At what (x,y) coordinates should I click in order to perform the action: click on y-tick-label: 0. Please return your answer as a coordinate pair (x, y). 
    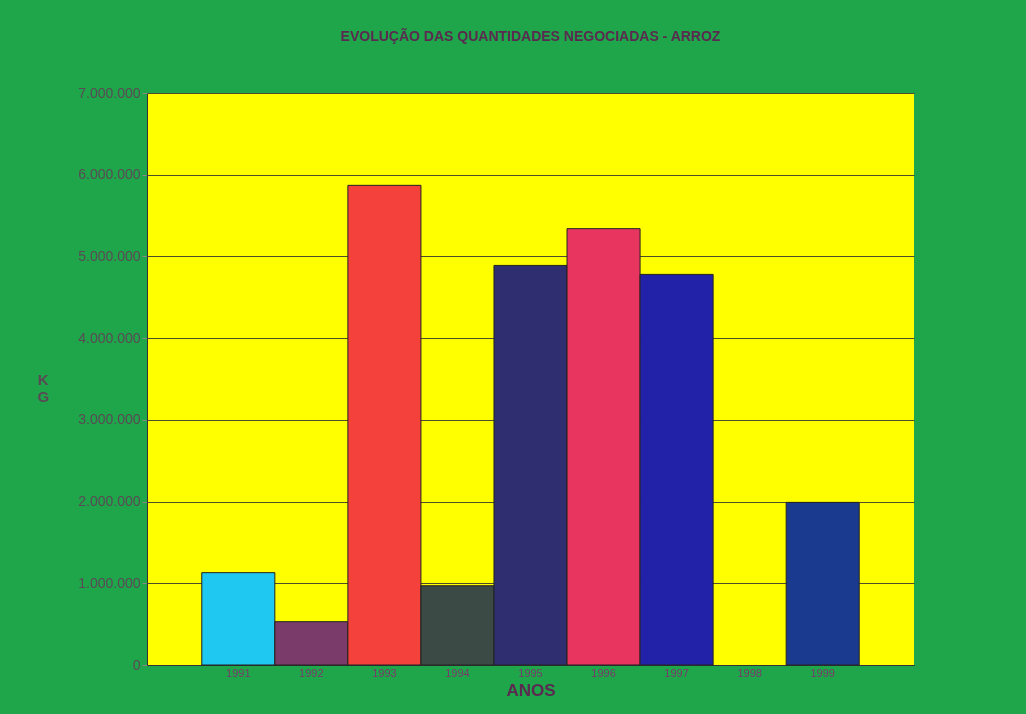
    Looking at the image, I should click on (136, 664).